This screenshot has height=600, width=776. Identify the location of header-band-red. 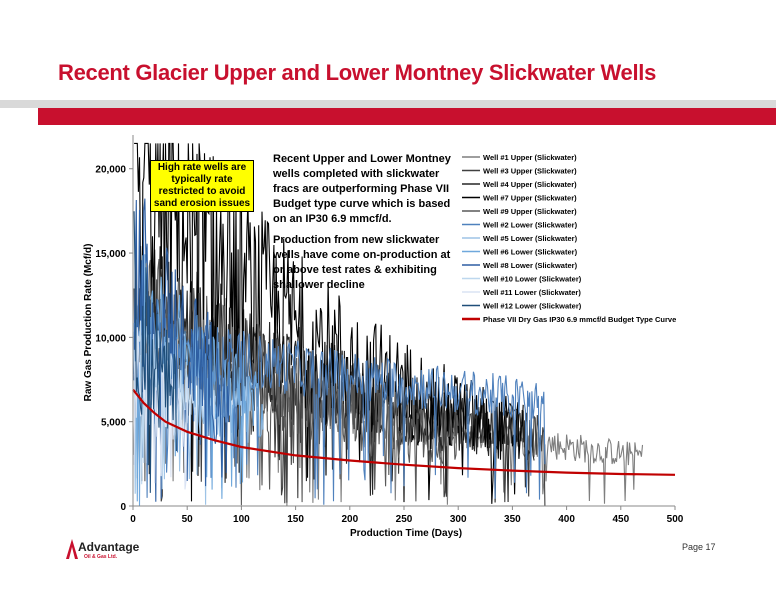
(407, 116).